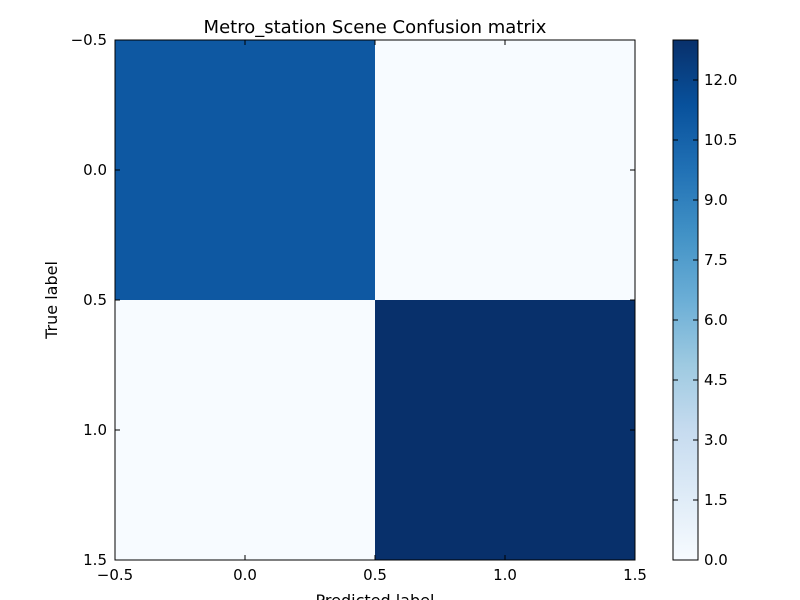  What do you see at coordinates (375, 575) in the screenshot?
I see `x-tick-label: 0.5` at bounding box center [375, 575].